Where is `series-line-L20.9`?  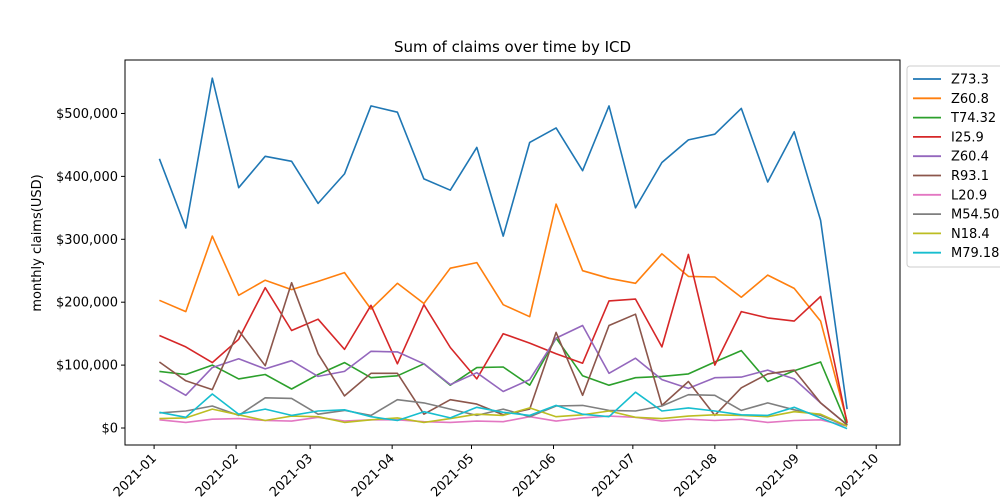
series-line-L20.9 is located at coordinates (503, 421).